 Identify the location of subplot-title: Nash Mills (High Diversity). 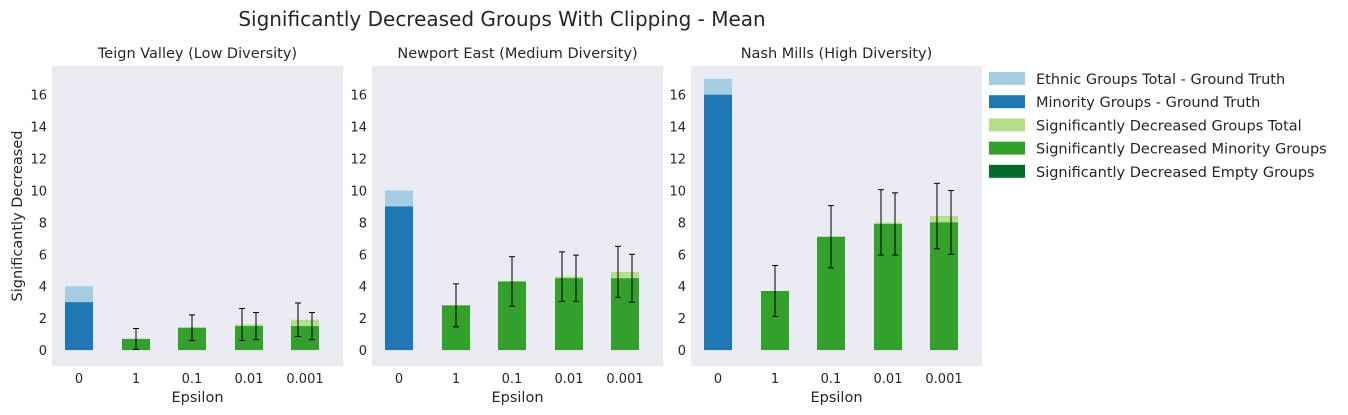
(837, 54).